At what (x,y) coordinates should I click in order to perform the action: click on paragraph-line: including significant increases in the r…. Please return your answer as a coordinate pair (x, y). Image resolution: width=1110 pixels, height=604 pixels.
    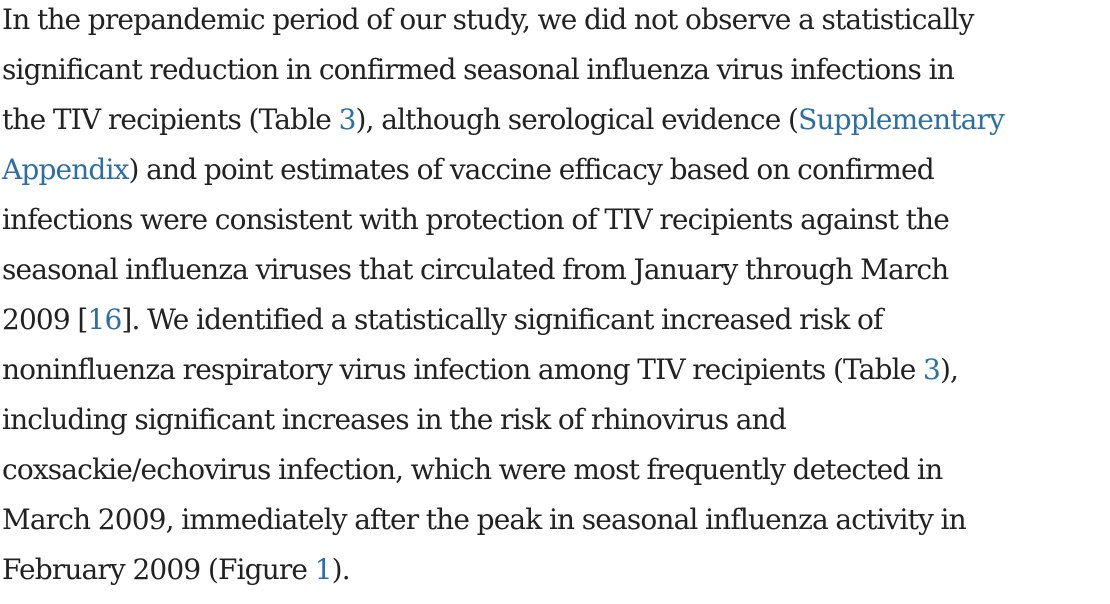
    Looking at the image, I should click on (394, 420).